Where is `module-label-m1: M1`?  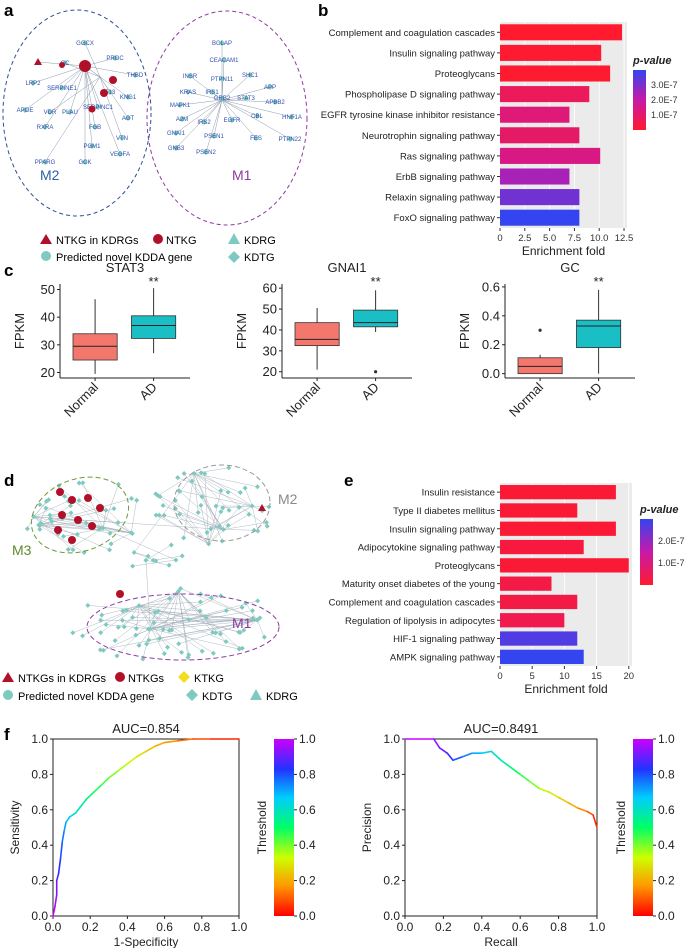 module-label-m1: M1 is located at coordinates (242, 175).